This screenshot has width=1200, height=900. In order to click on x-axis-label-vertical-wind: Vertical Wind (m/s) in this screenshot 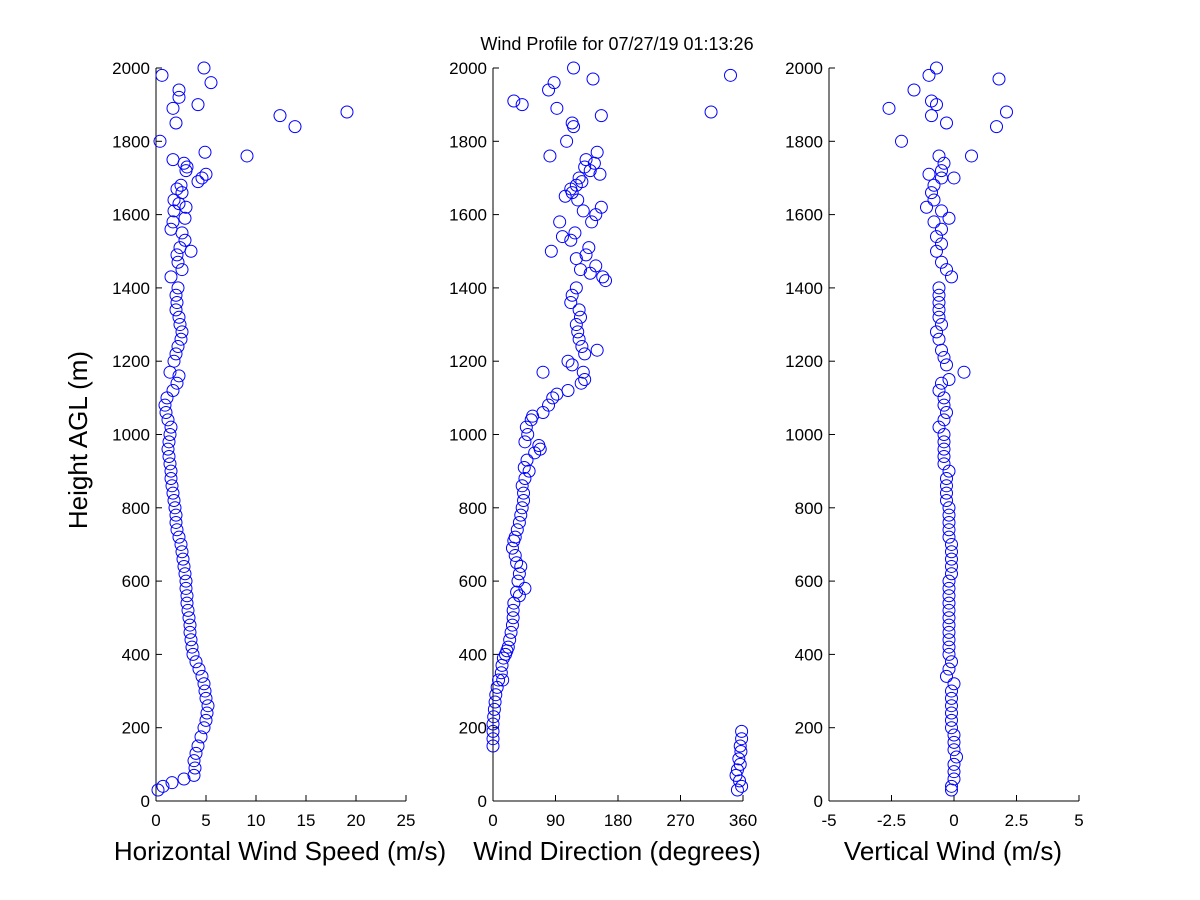, I will do `click(953, 851)`.